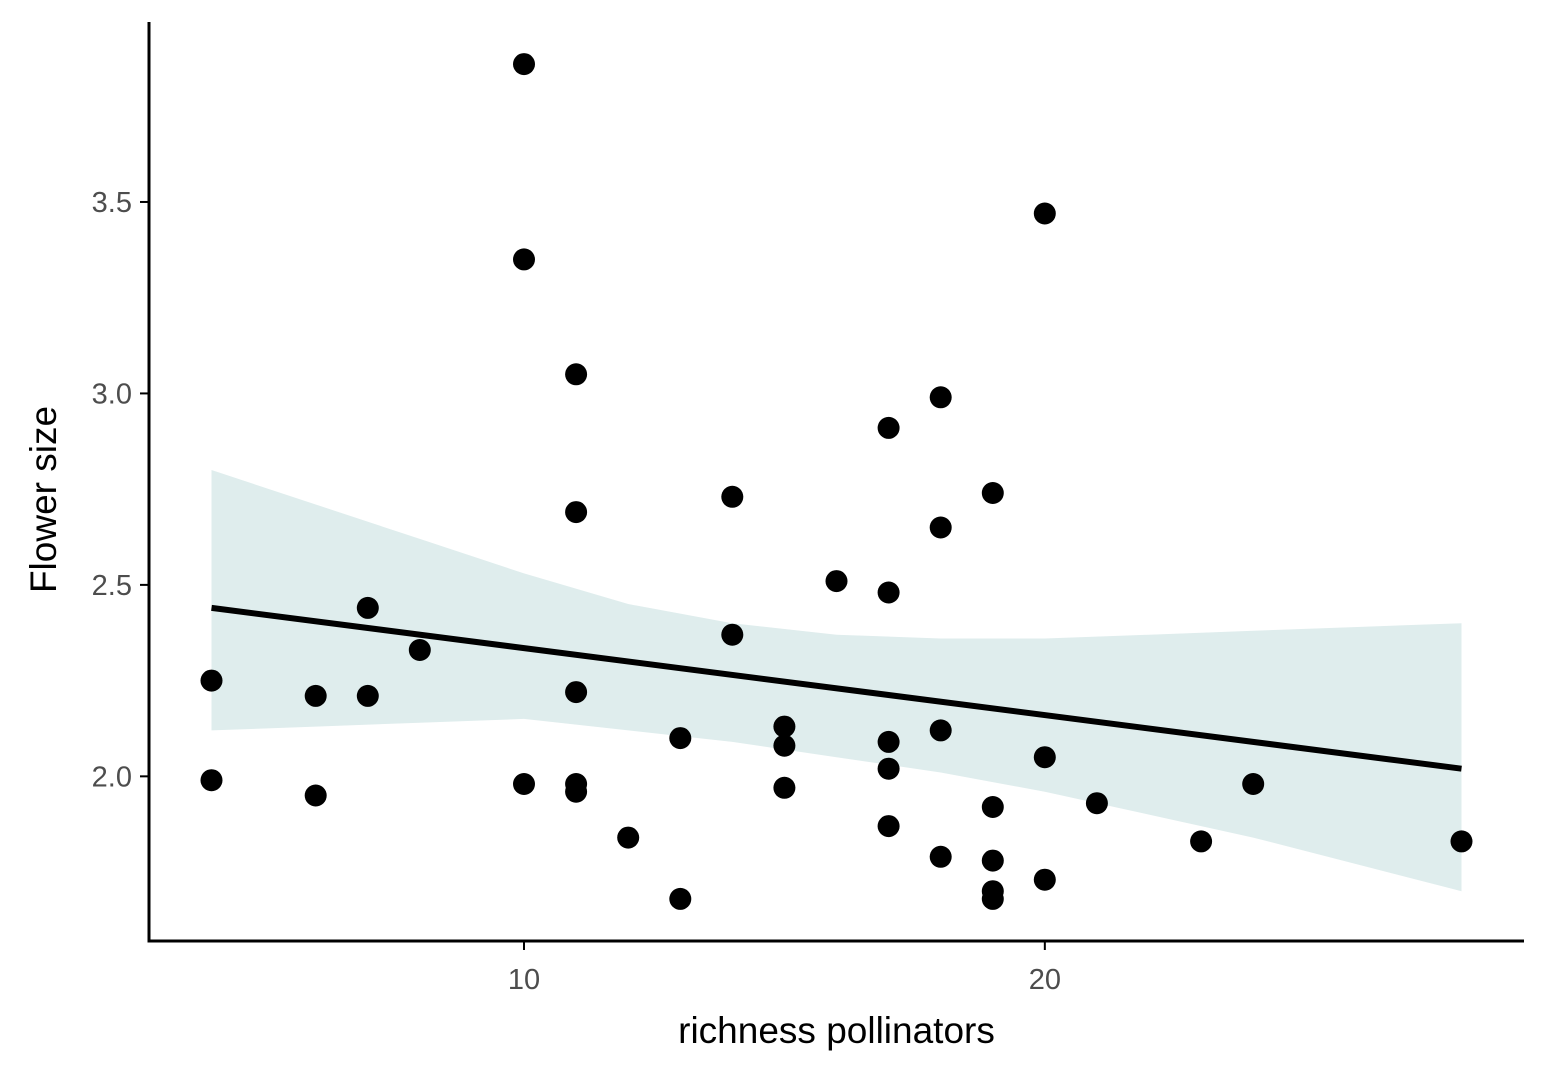 This screenshot has width=1549, height=1075. Describe the element at coordinates (120, 490) in the screenshot. I see `y-axis-ticks: 2.0 2.5 3.0 3.5` at that location.